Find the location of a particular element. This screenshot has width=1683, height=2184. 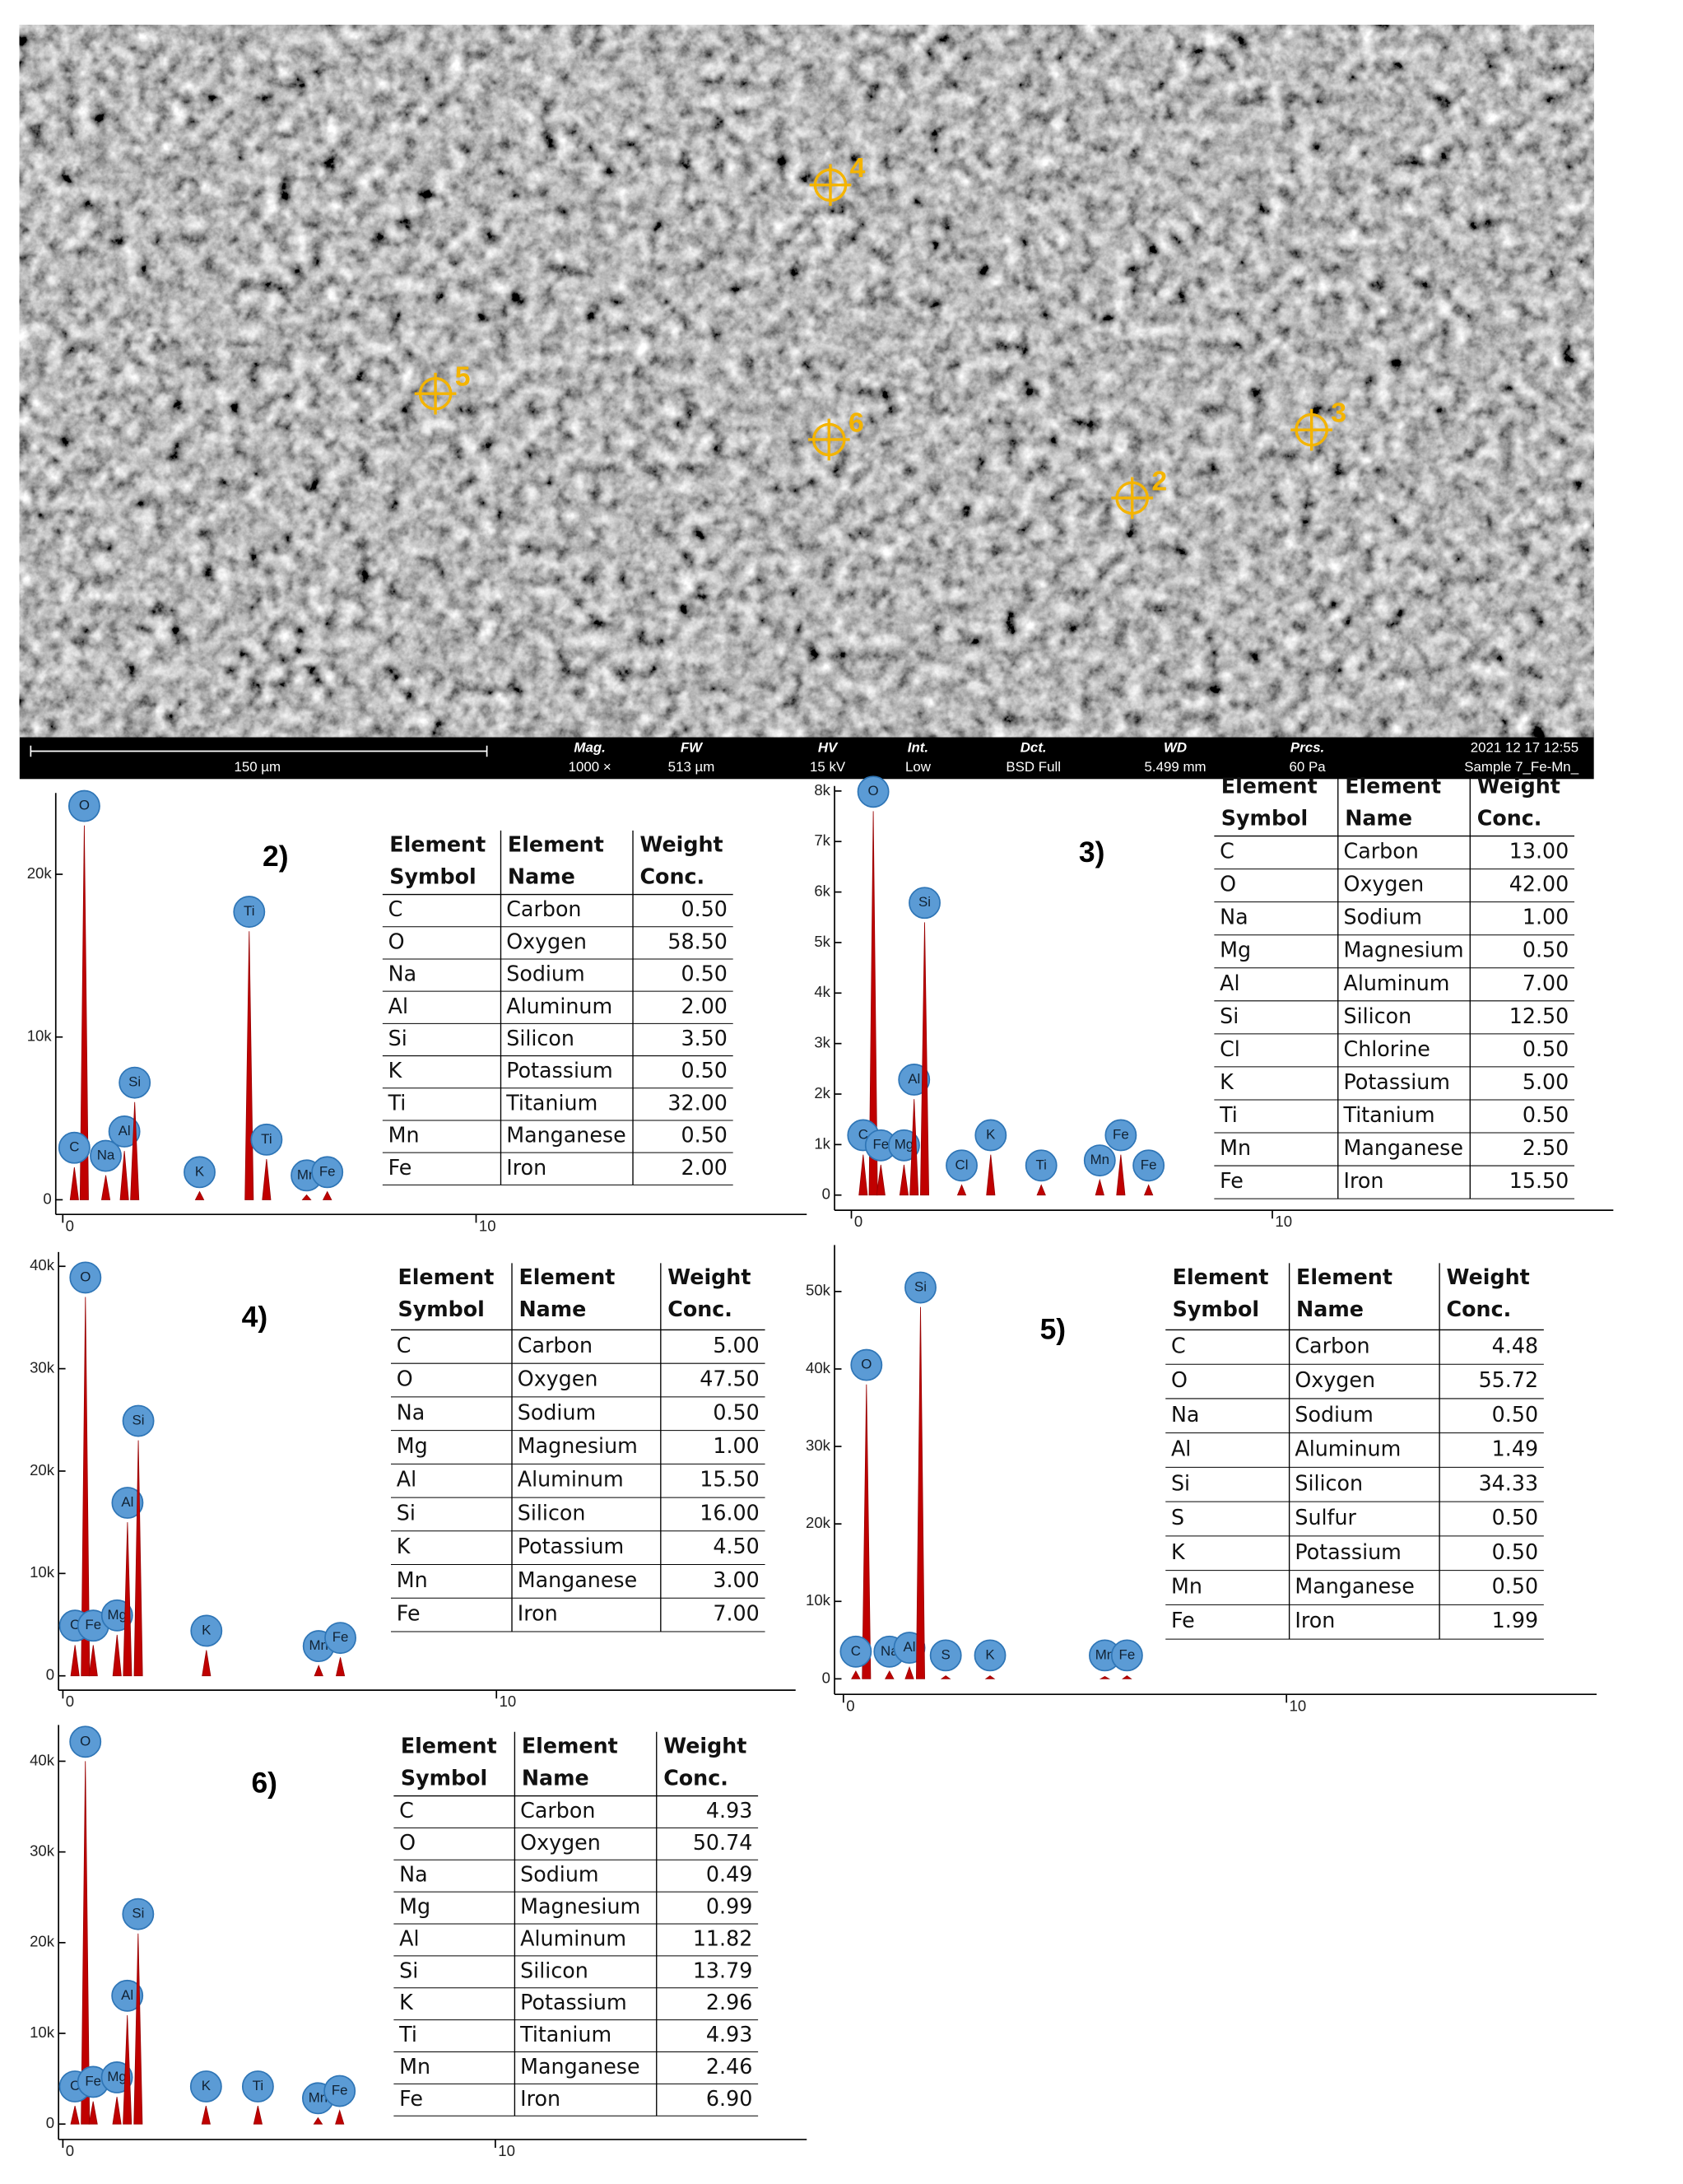

table-cell: 2.00 is located at coordinates (704, 1167).